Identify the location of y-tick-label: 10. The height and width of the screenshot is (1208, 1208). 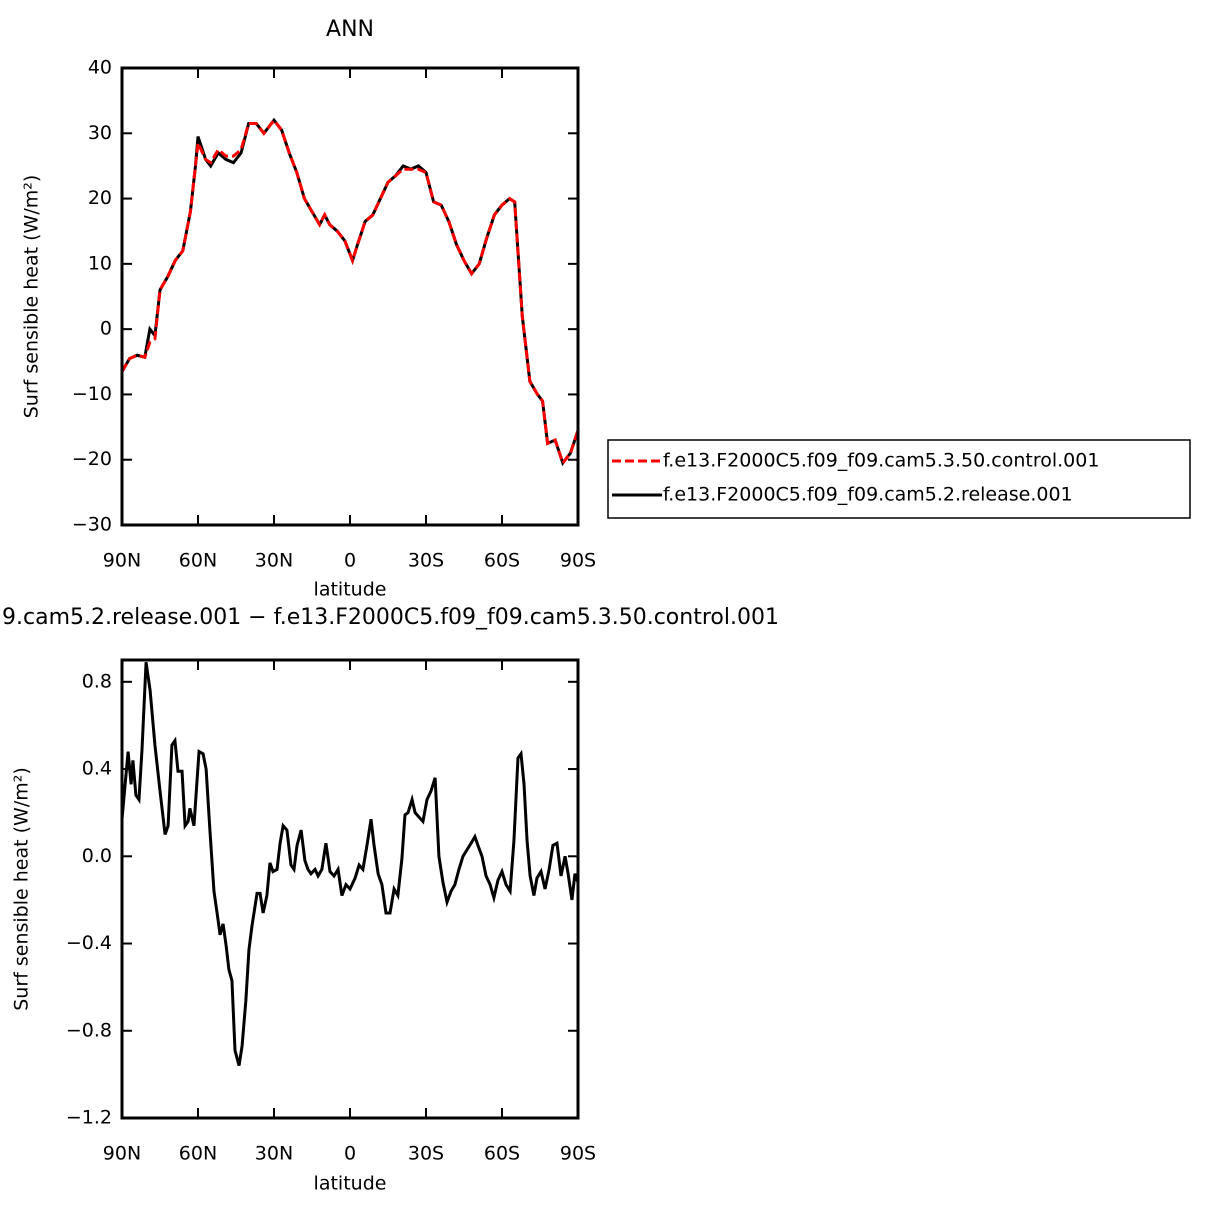
(100, 263).